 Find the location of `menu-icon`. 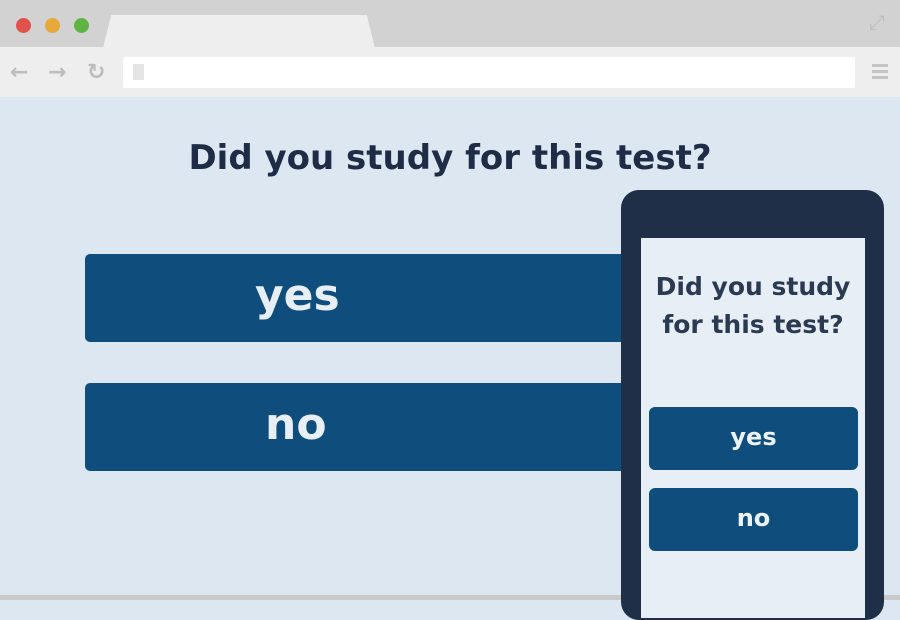

menu-icon is located at coordinates (880, 73).